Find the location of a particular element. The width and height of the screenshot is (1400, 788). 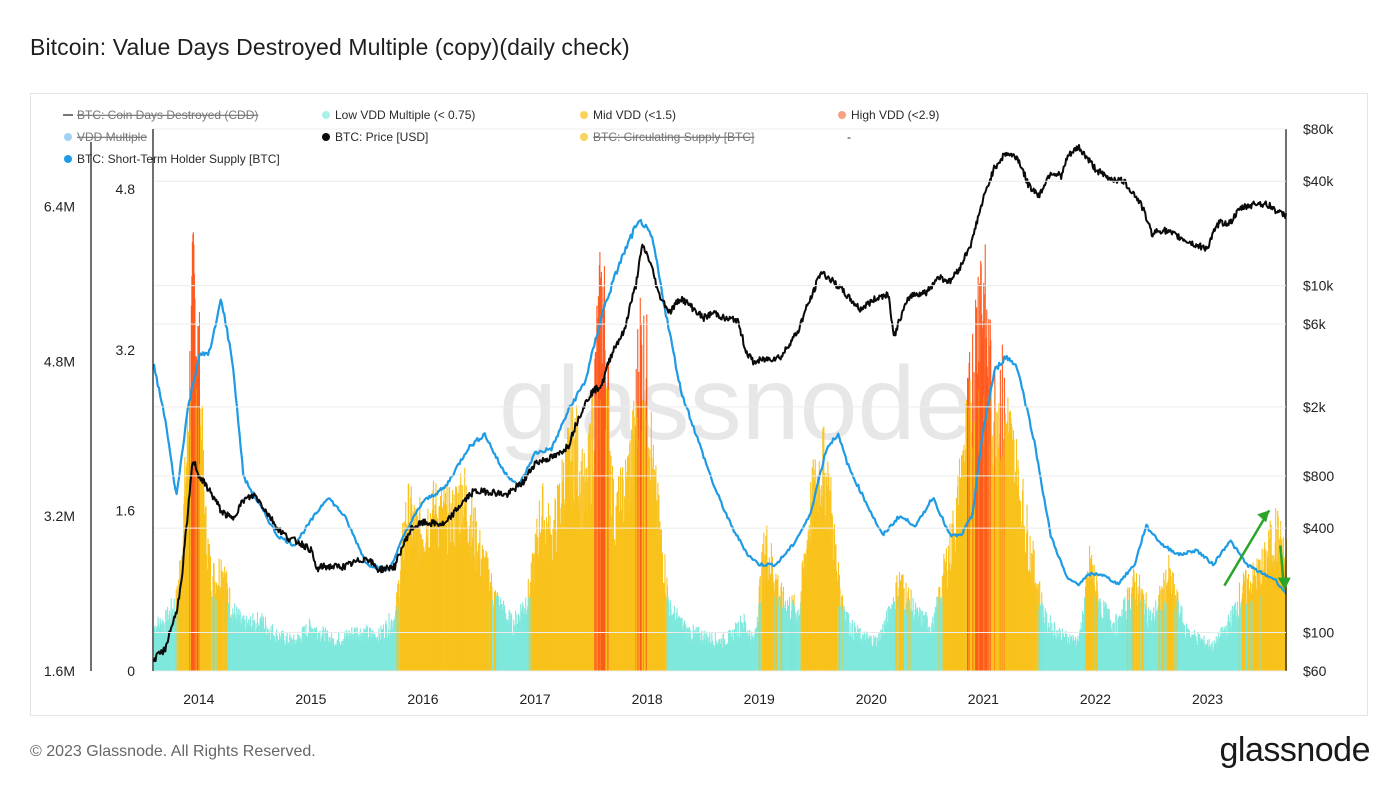

legend-item: BTC: Short-Term Holder Supply [BTC] is located at coordinates (172, 159).